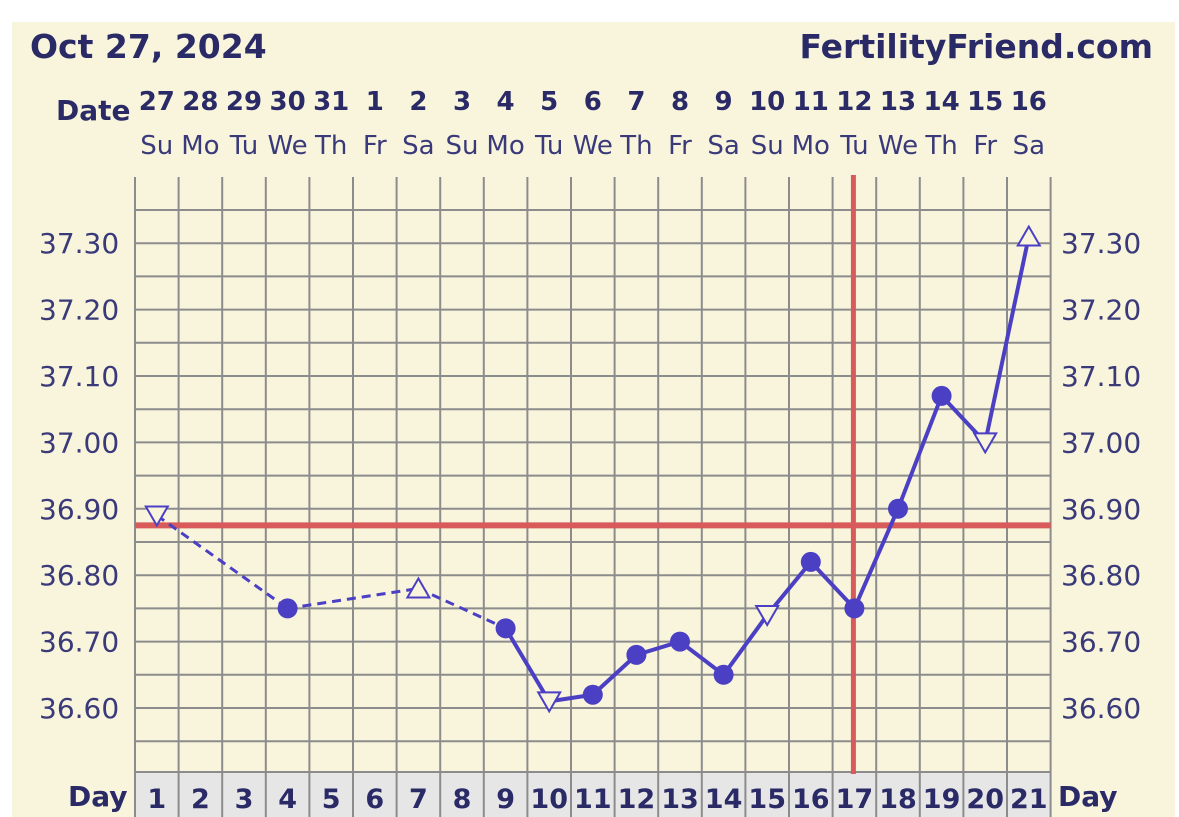 The width and height of the screenshot is (1179, 817). Describe the element at coordinates (637, 799) in the screenshot. I see `day-tick: 12` at that location.